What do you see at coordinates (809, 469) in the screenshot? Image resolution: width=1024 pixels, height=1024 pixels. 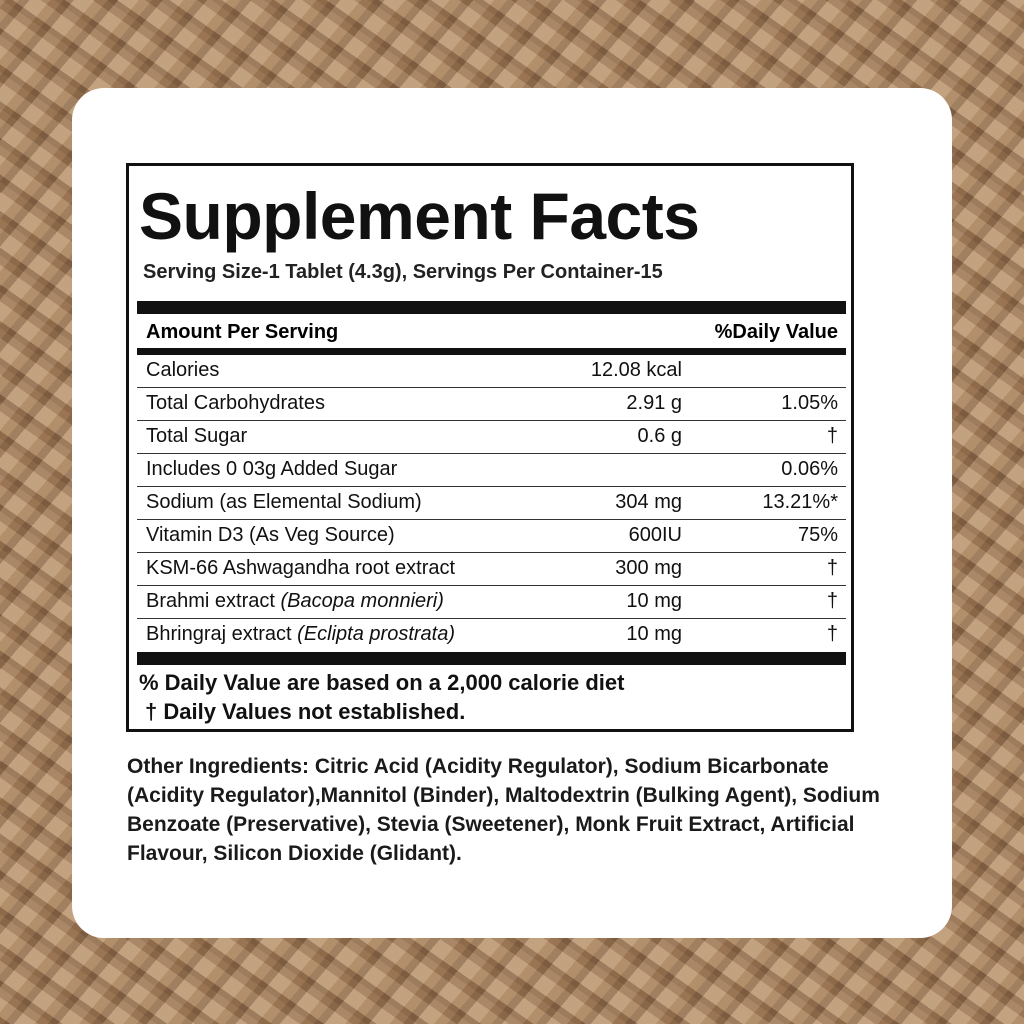 I see `nutrient-daily-value: 0.06%` at bounding box center [809, 469].